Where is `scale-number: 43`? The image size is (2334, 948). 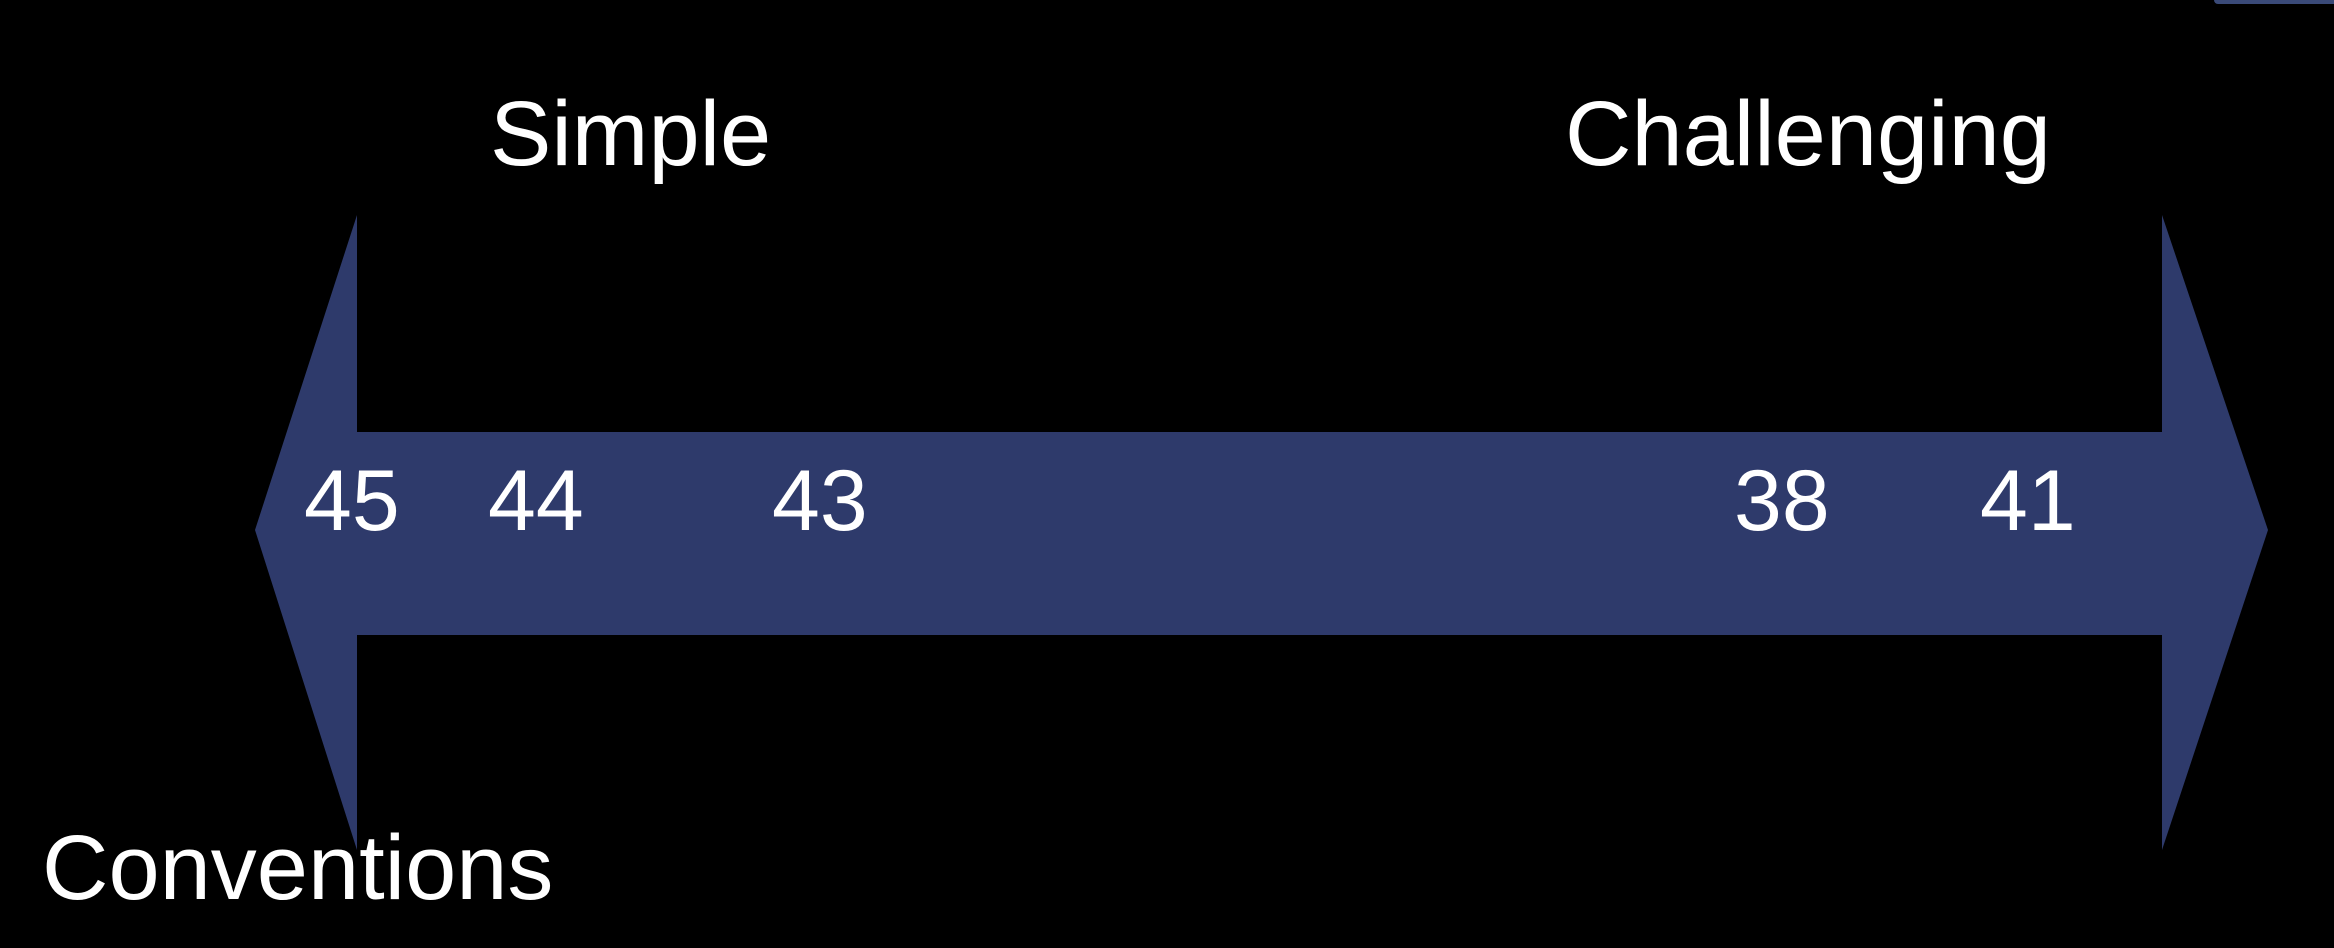 scale-number: 43 is located at coordinates (820, 501).